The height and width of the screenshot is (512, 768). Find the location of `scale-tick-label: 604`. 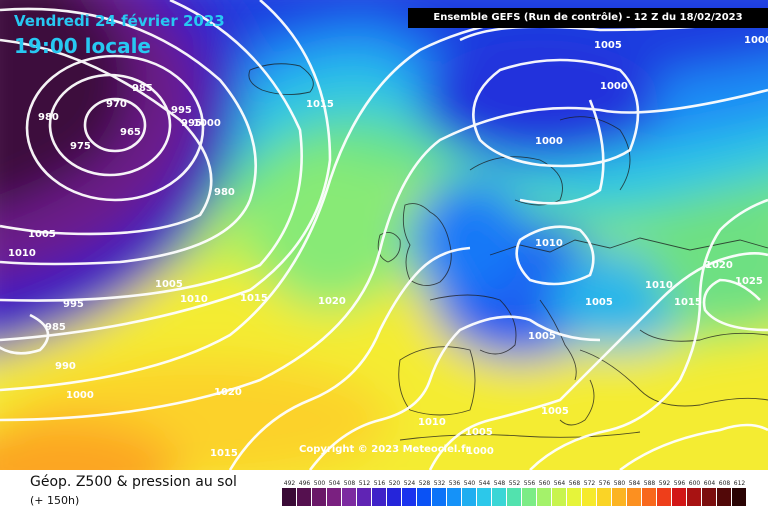

scale-tick-label: 604 is located at coordinates (710, 483).